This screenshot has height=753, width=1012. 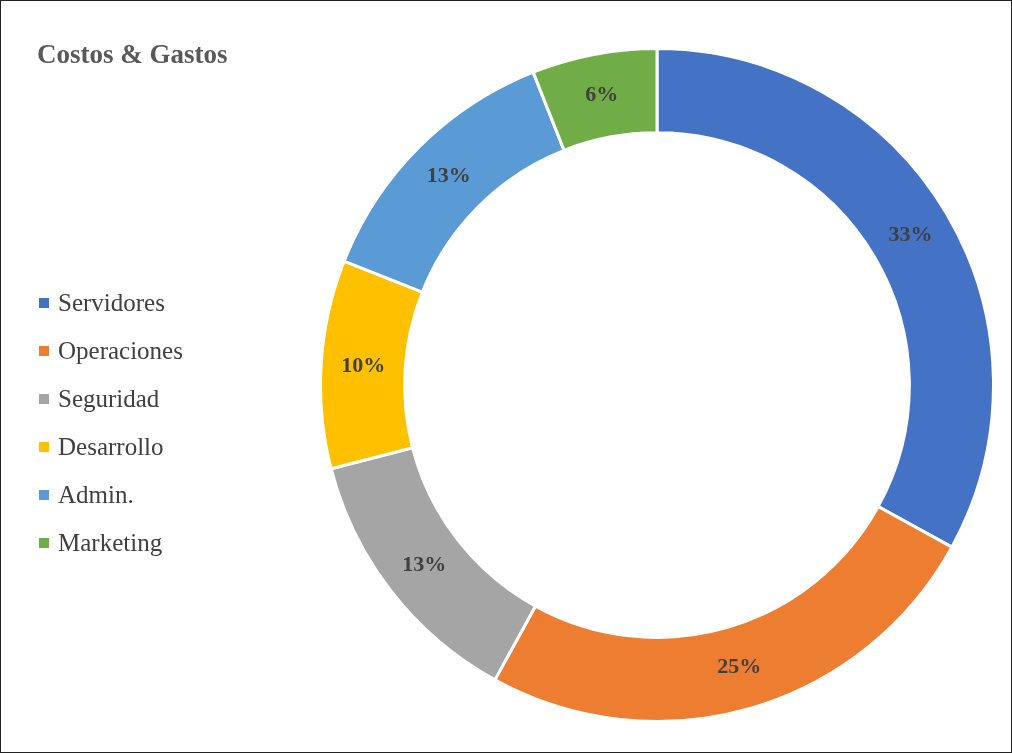 I want to click on chart-title: Costos & Gastos, so click(x=132, y=54).